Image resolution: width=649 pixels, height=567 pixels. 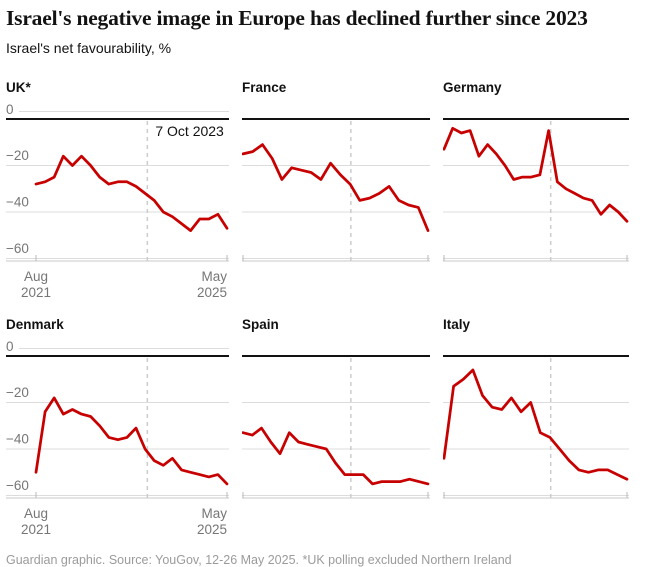 What do you see at coordinates (189, 131) in the screenshot?
I see `event-line-label: 7 Oct 2023` at bounding box center [189, 131].